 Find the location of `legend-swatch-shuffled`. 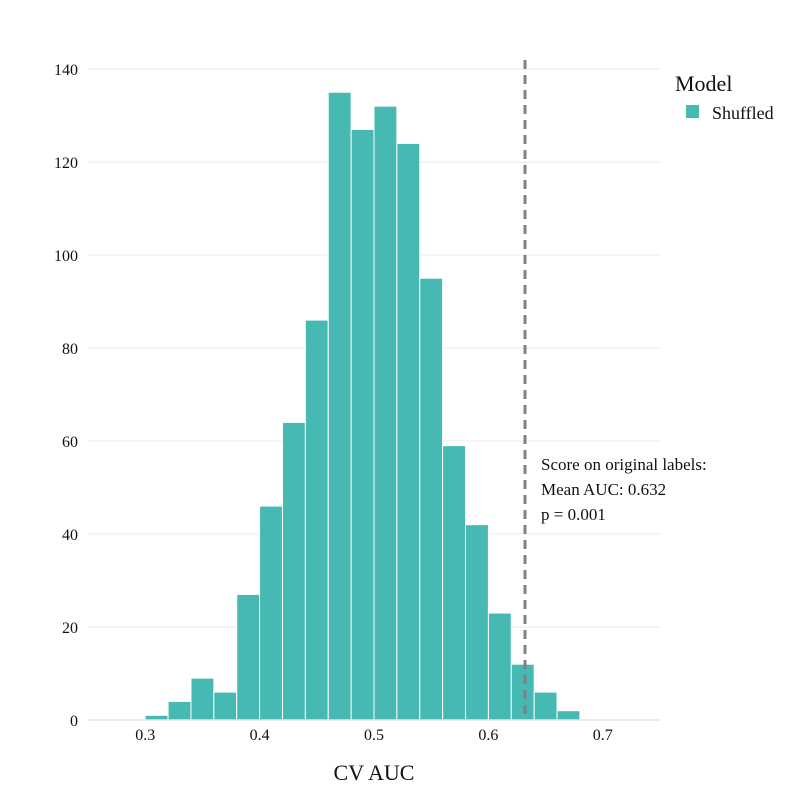

legend-swatch-shuffled is located at coordinates (692, 111).